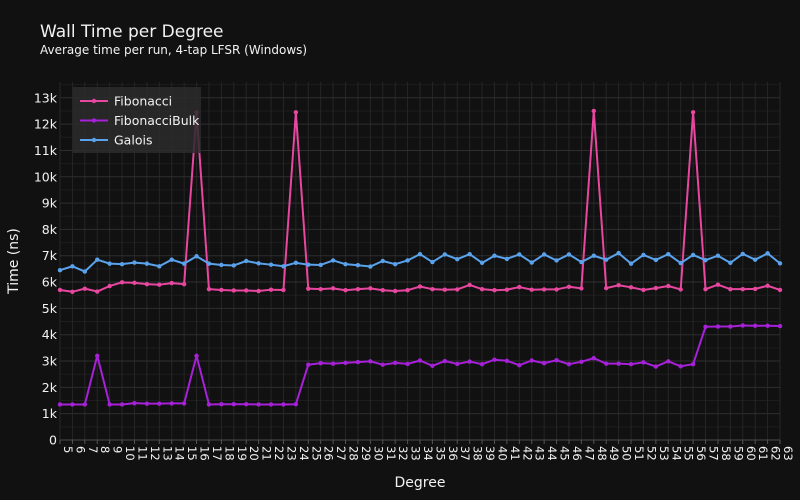 This screenshot has width=800, height=500. I want to click on legend-item-fibonacci: Fibonacci, so click(126, 101).